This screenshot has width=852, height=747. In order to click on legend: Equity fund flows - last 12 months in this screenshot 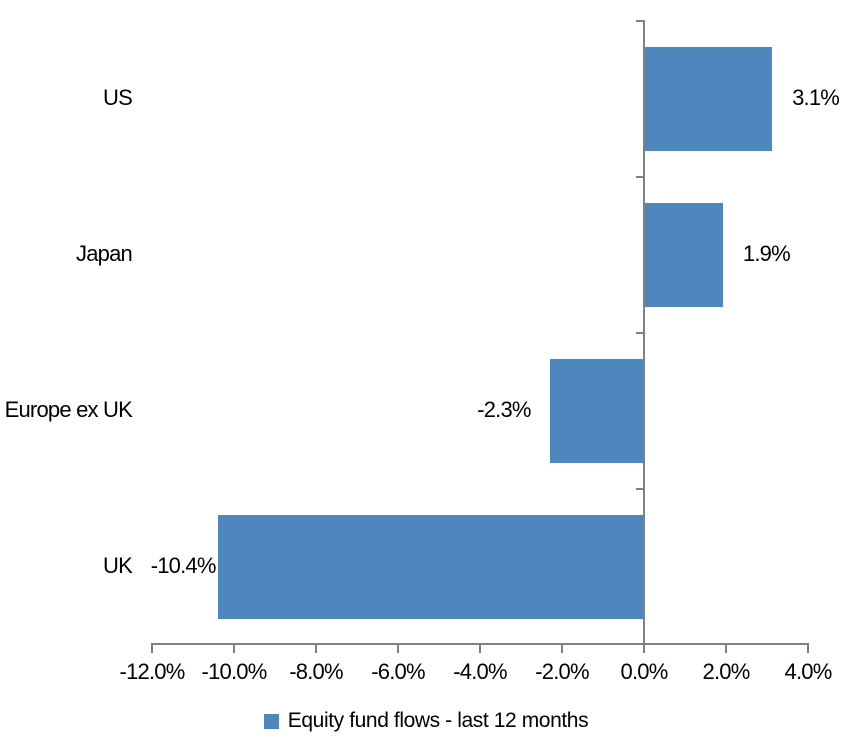, I will do `click(426, 721)`.